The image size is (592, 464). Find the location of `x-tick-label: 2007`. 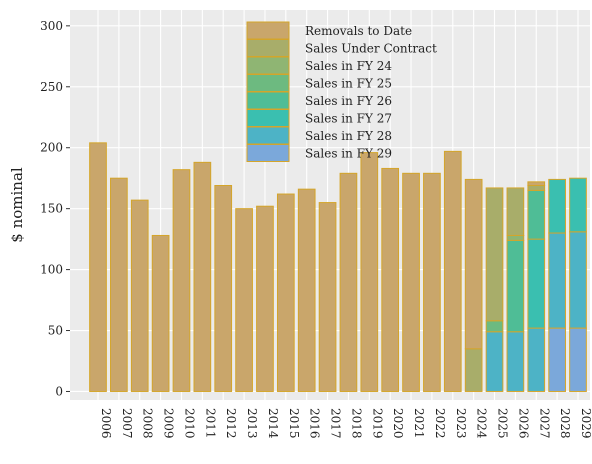

x-tick-label: 2007 is located at coordinates (127, 423).